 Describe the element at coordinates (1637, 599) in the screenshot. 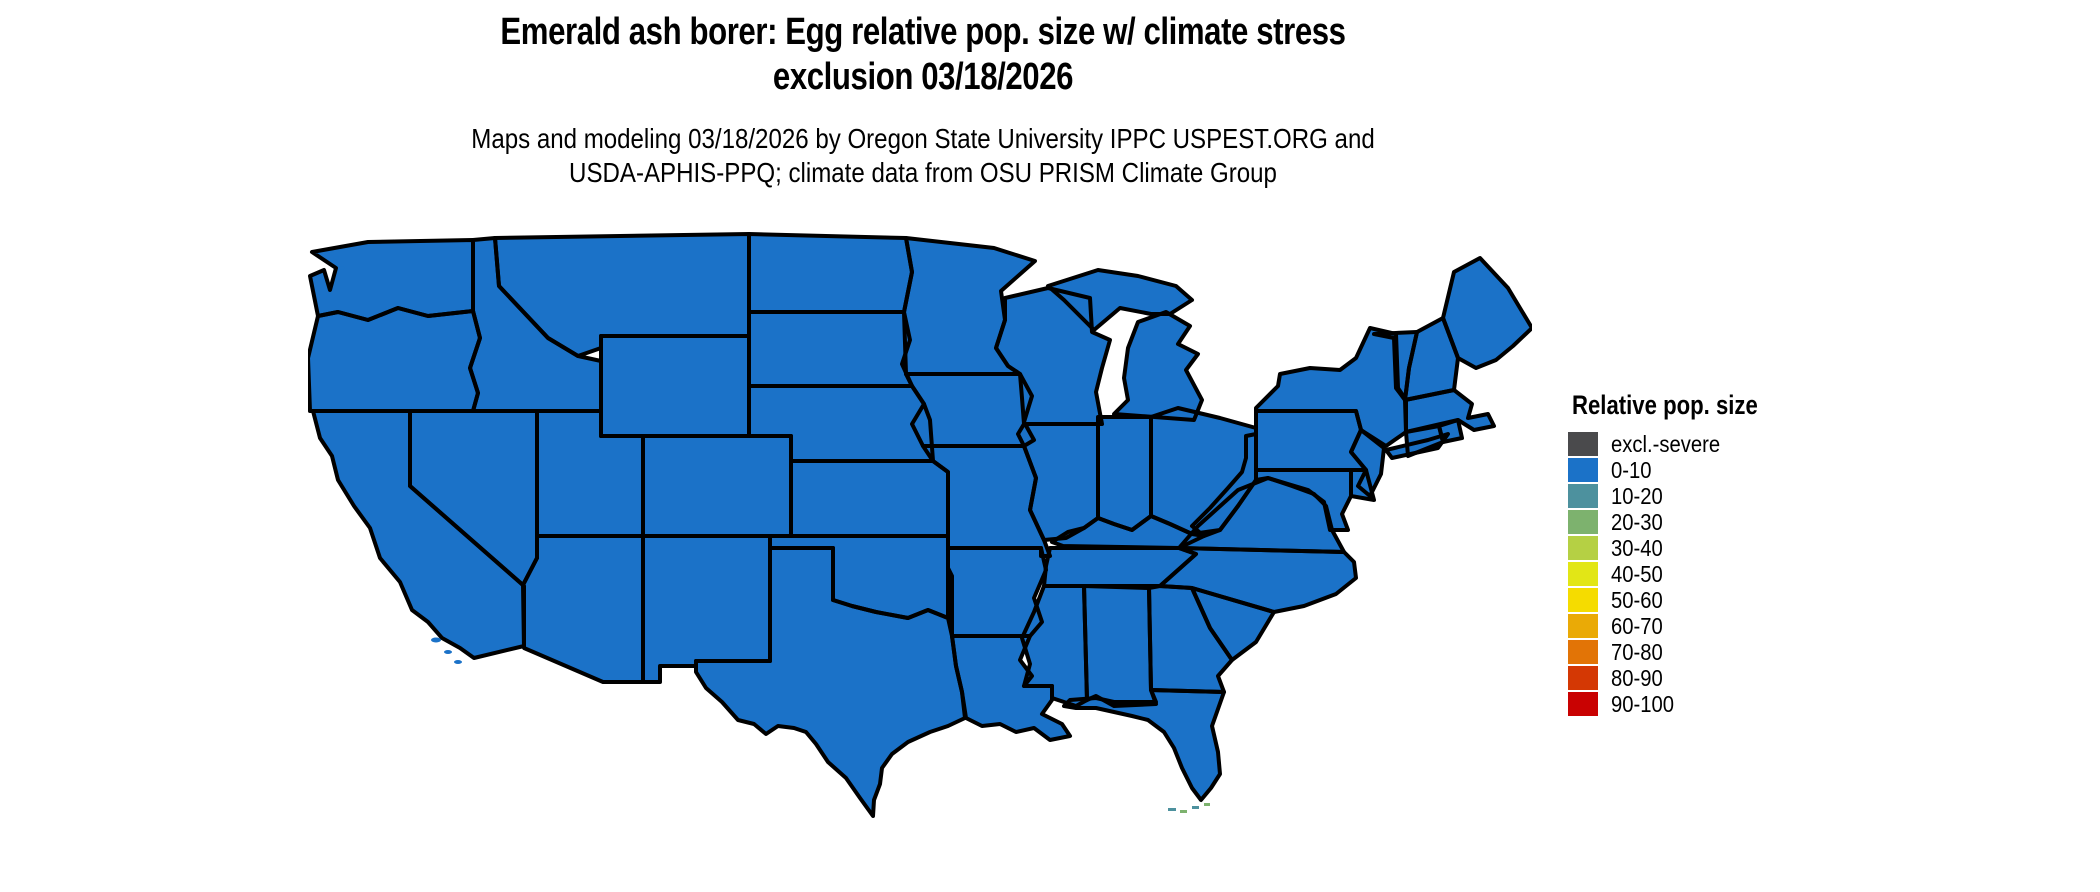

I see `legend-label: 50-60` at that location.